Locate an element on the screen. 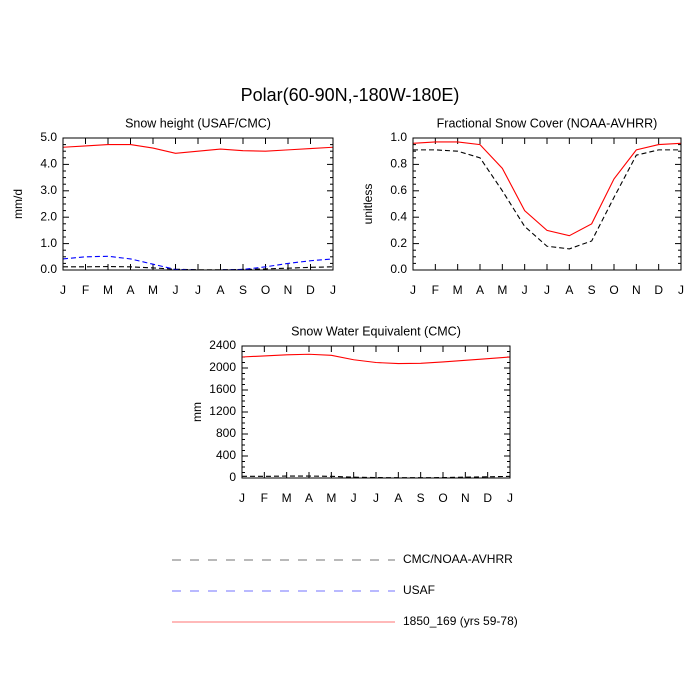 The width and height of the screenshot is (700, 700). y-tick-label: 1200 is located at coordinates (222, 411).